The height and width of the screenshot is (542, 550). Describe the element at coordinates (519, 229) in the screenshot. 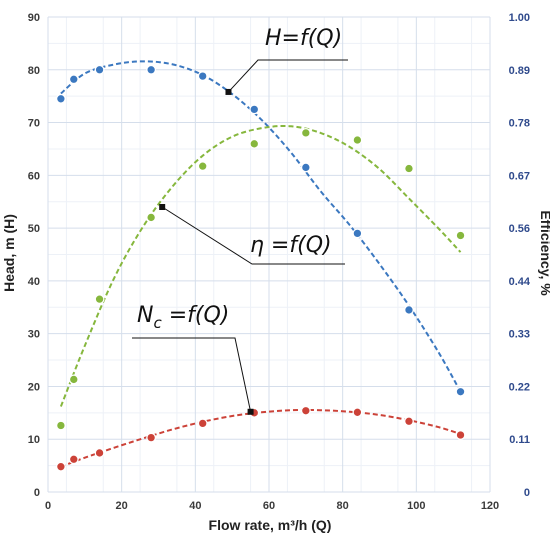

I see `y-right-tick-label: 0.56` at that location.